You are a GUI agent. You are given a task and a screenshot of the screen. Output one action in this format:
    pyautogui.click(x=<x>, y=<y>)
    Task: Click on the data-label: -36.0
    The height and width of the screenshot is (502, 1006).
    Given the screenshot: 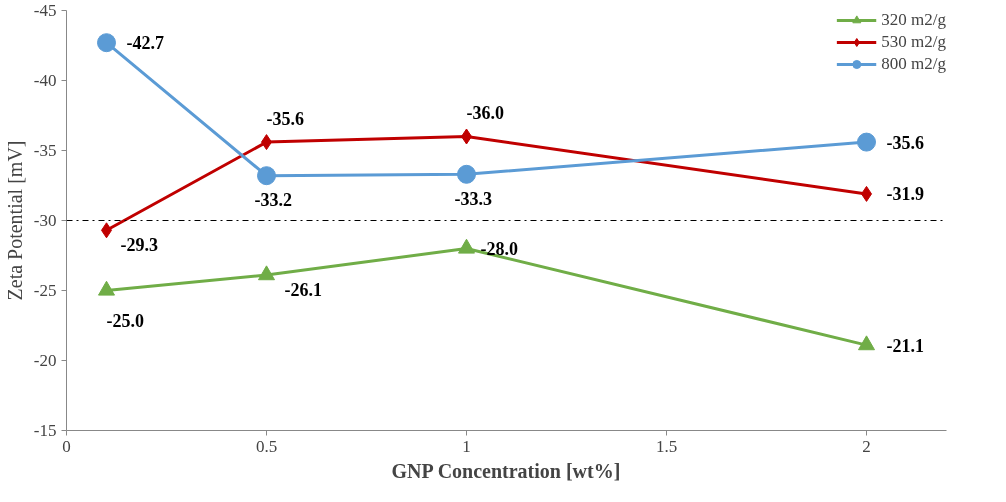 What is the action you would take?
    pyautogui.click(x=485, y=113)
    